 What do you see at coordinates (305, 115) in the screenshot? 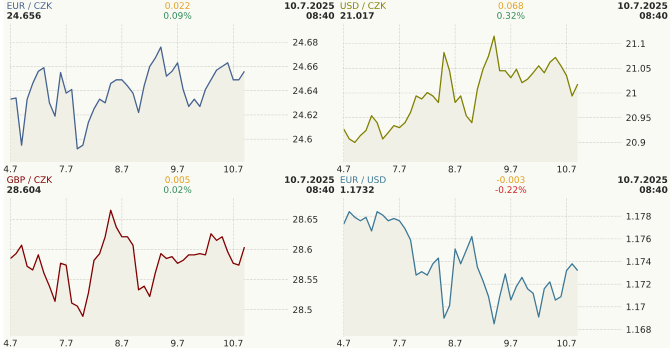
I see `y-tick-label: 24.62` at bounding box center [305, 115].